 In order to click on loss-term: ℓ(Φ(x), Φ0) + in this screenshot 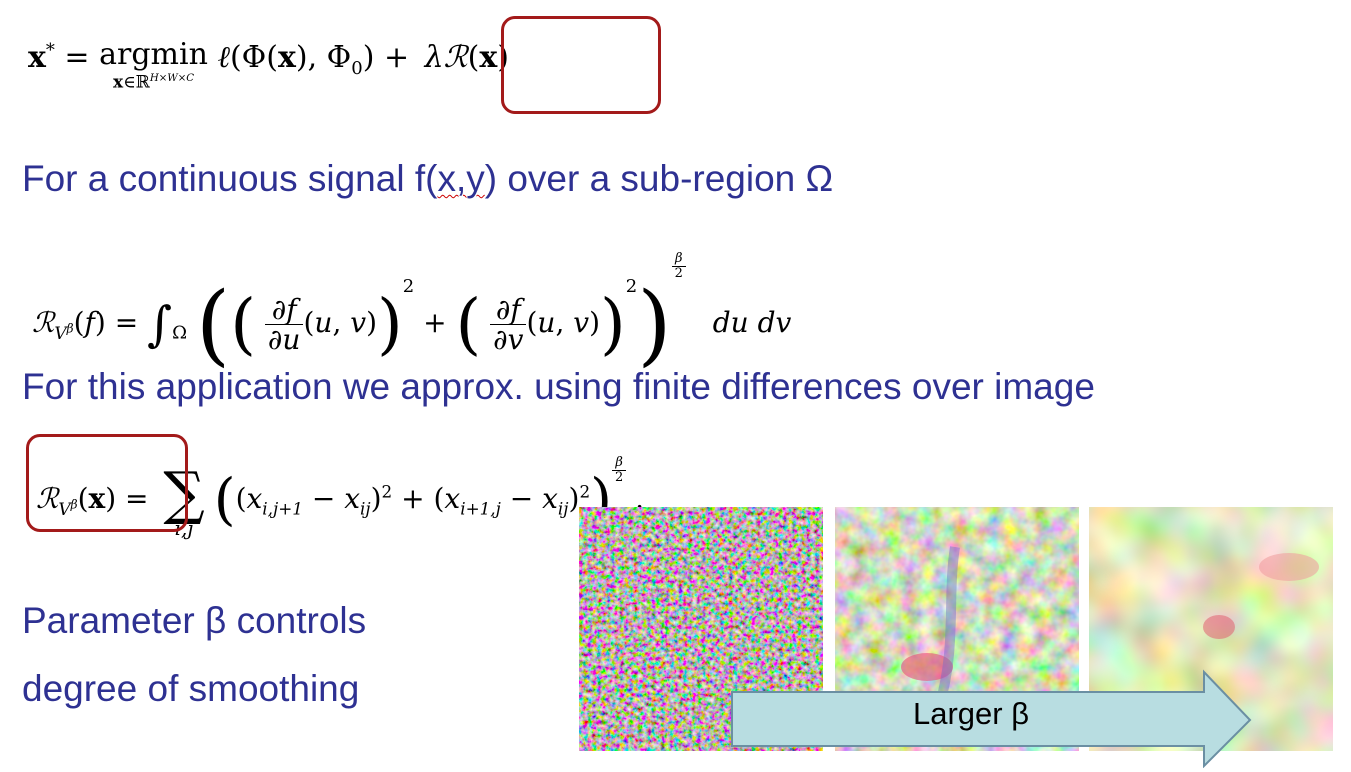, I will do `click(313, 59)`.